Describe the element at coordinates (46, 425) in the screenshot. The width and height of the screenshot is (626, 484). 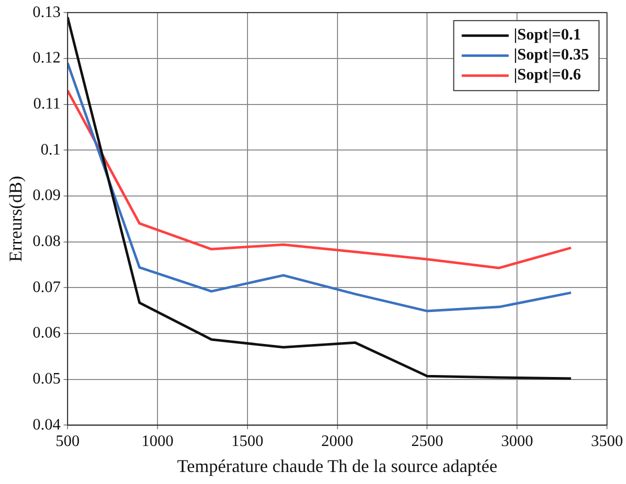
I see `y-tick-label: 0.04` at that location.